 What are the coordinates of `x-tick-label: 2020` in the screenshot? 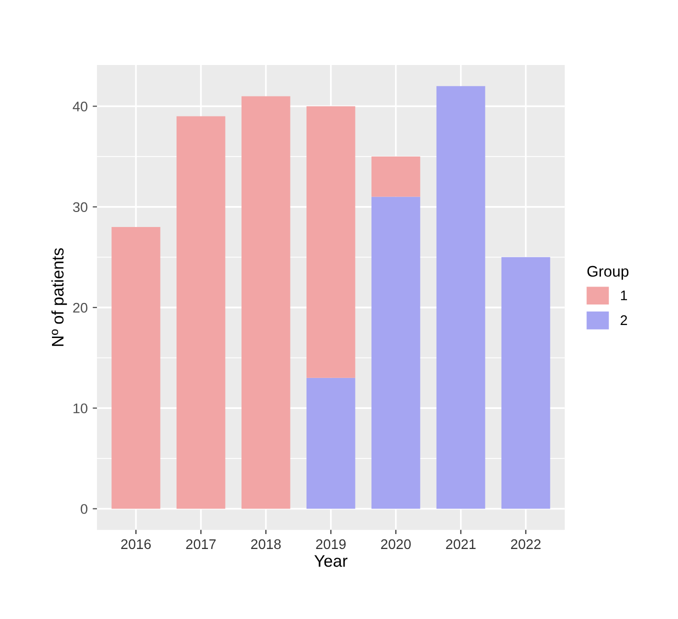 It's located at (396, 544).